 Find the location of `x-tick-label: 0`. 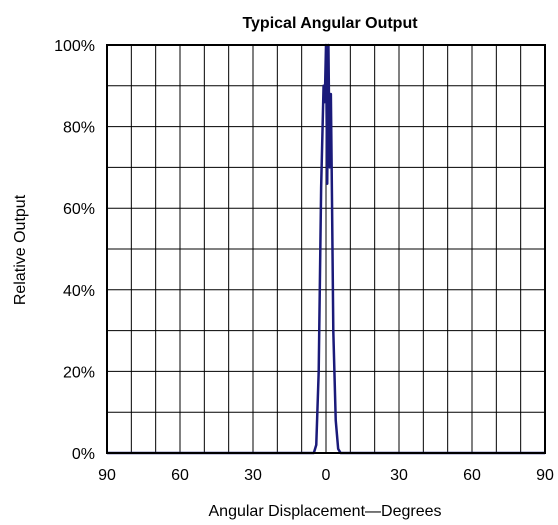

x-tick-label: 0 is located at coordinates (326, 475).